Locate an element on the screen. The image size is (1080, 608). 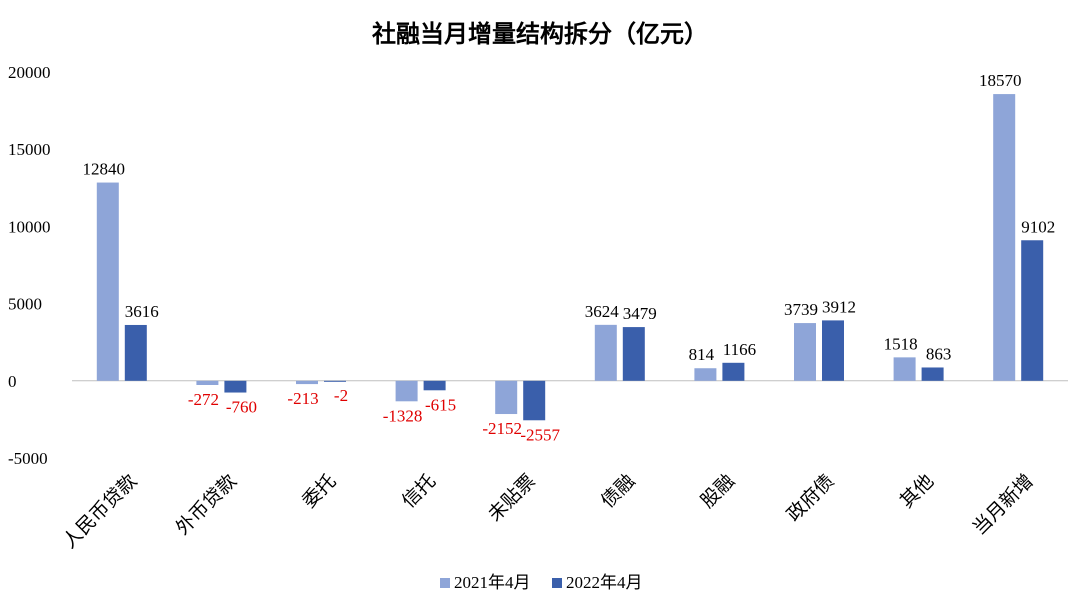
category-label: 外币贷款 is located at coordinates (206, 504).